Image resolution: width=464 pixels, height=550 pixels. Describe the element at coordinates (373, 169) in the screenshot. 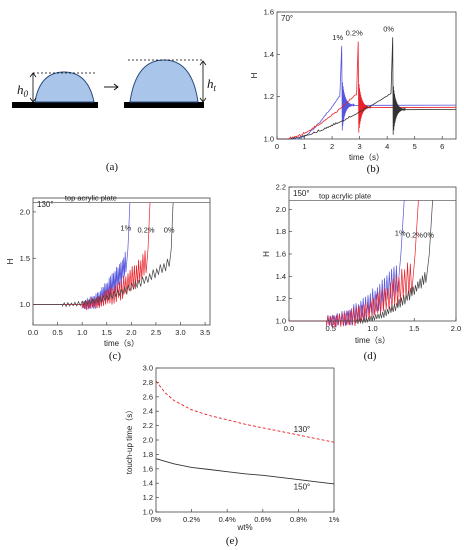

I see `caption-b: (b)` at that location.